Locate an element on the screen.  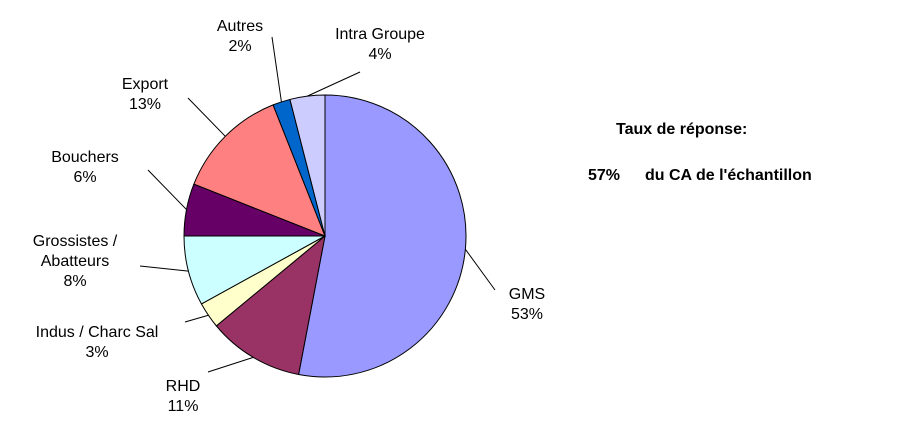
annotation-heading: Taux de réponse: is located at coordinates (682, 129).